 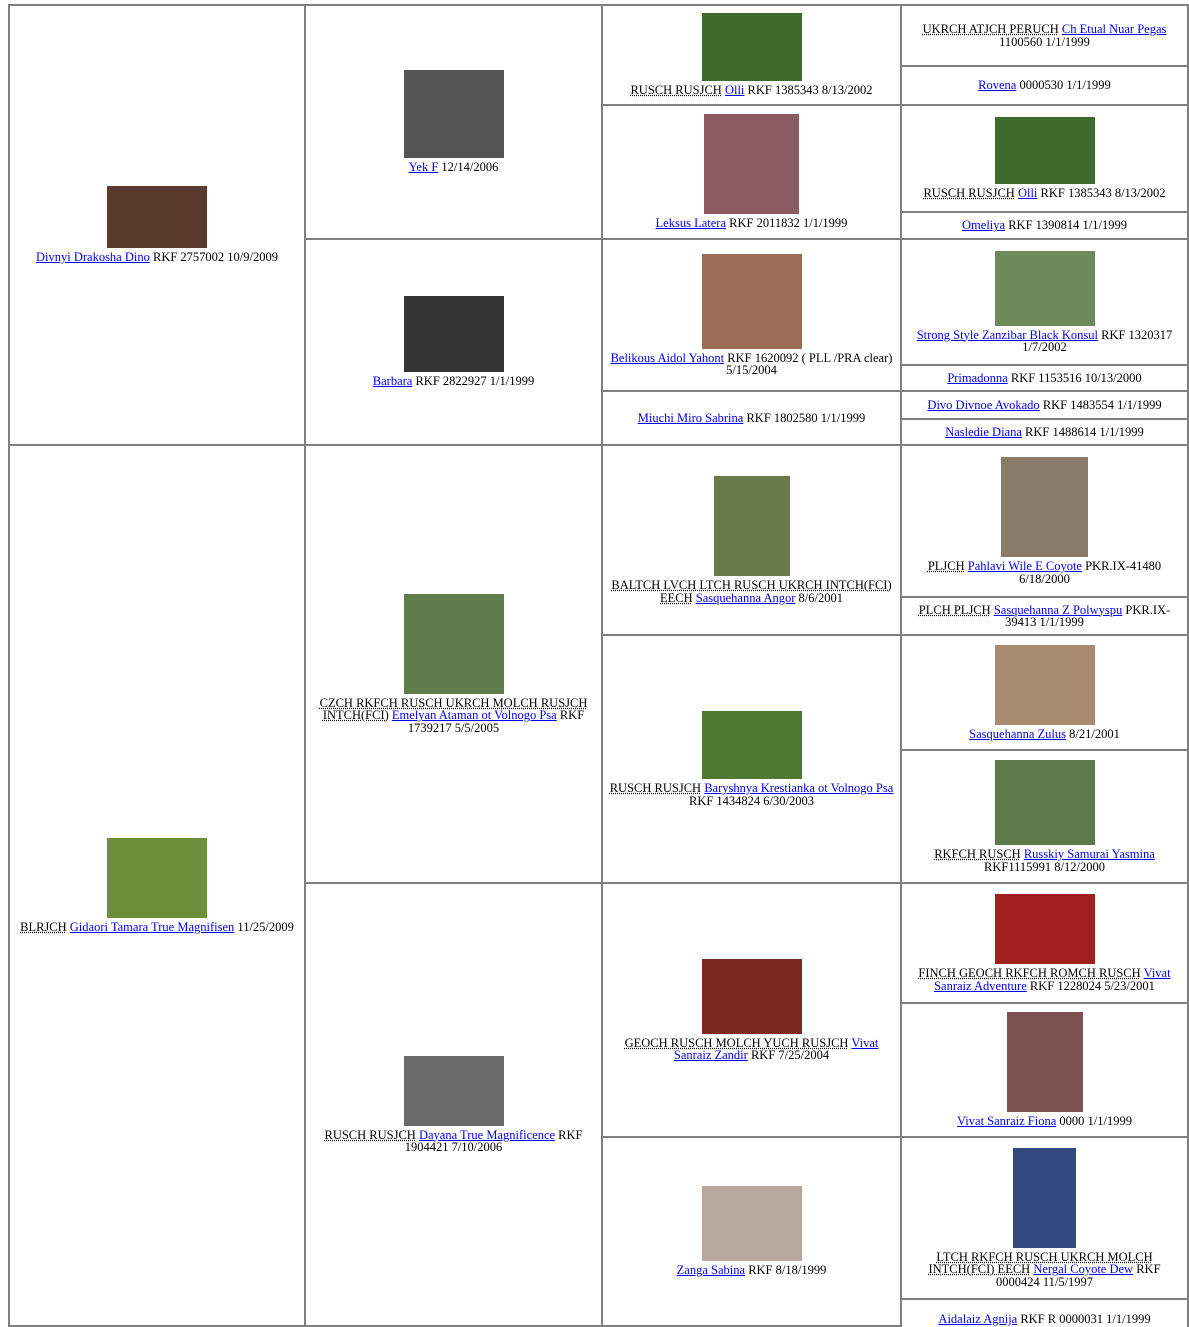 I want to click on dog-name-link: Nasledie Diana, so click(x=983, y=431).